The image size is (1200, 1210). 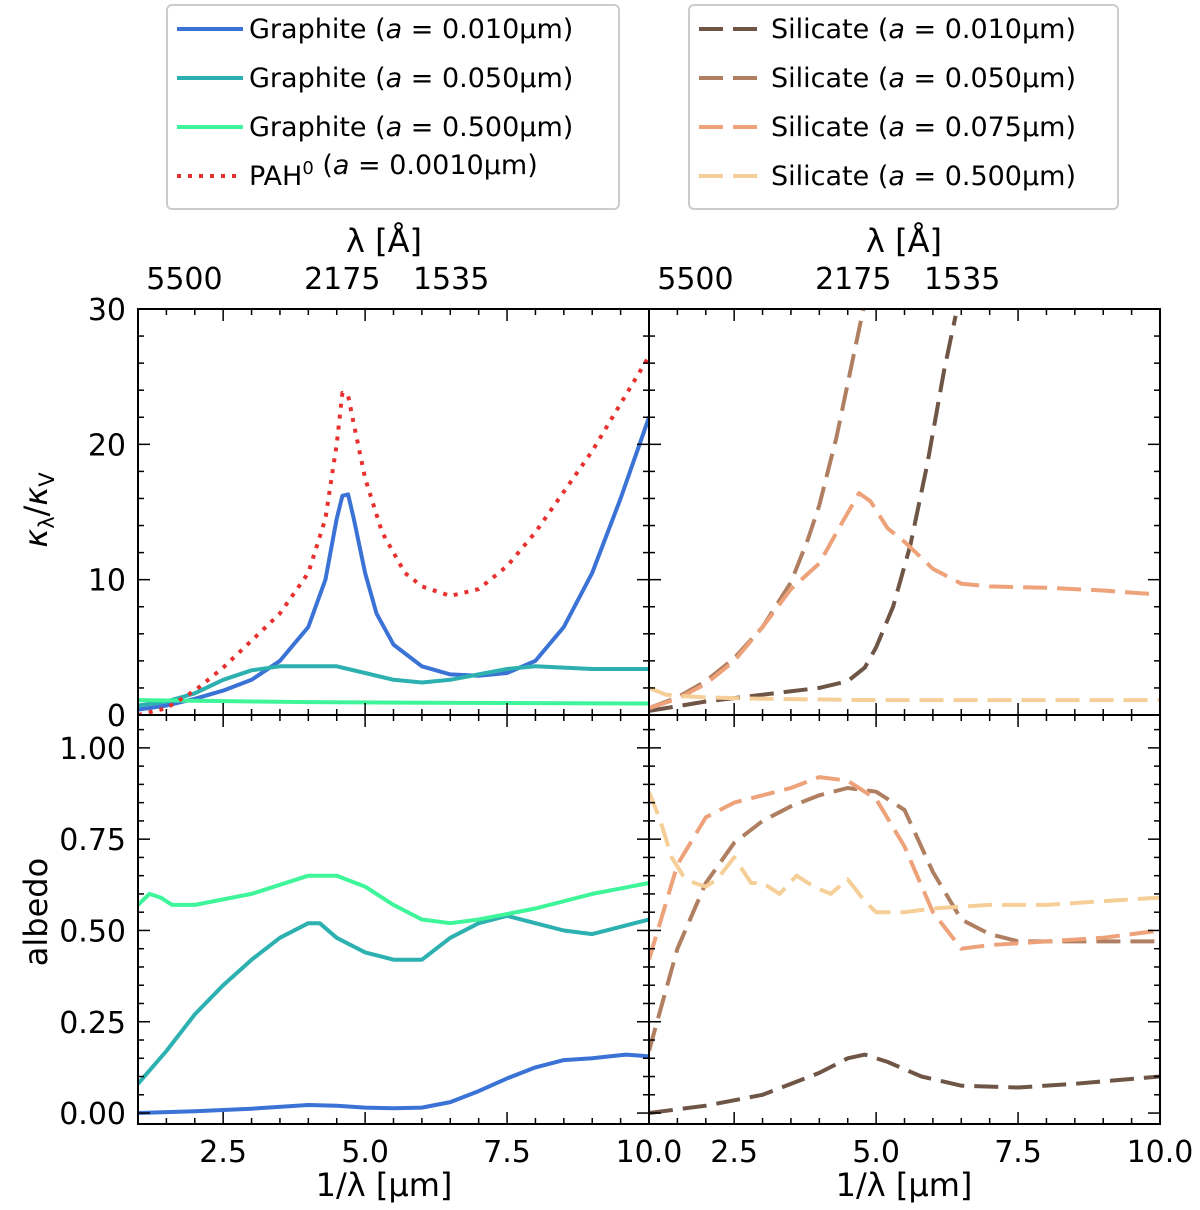 I want to click on y-tick-label: 0.00, so click(x=92, y=1114).